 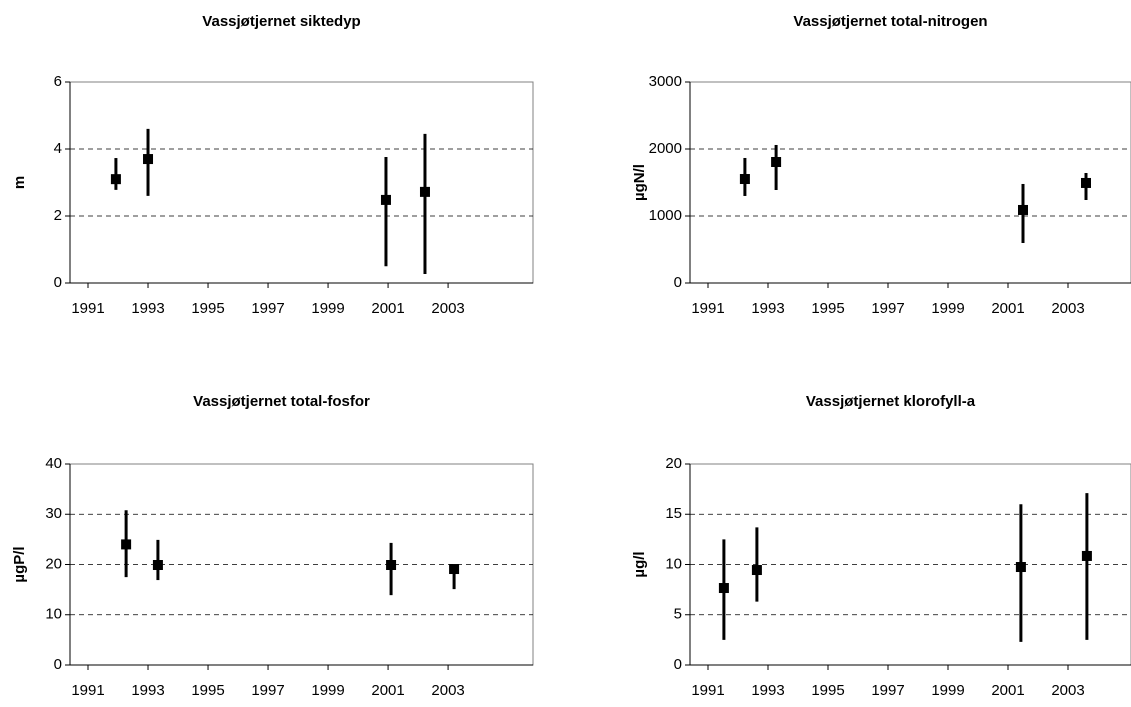 What do you see at coordinates (58, 81) in the screenshot?
I see `y-tick-label: 6` at bounding box center [58, 81].